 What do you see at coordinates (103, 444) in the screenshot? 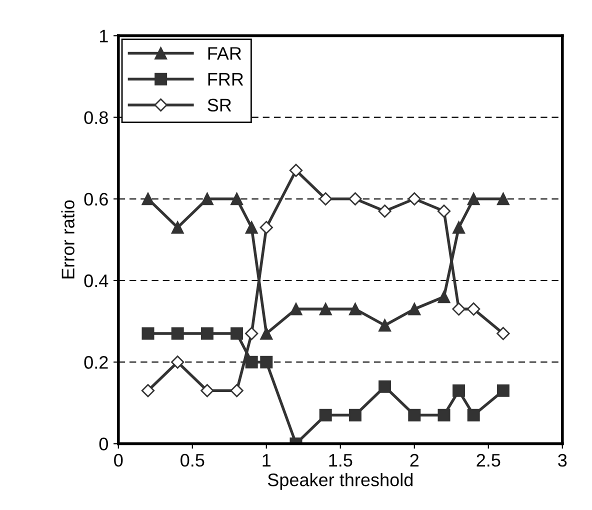
I see `y-tick-label: 0` at bounding box center [103, 444].